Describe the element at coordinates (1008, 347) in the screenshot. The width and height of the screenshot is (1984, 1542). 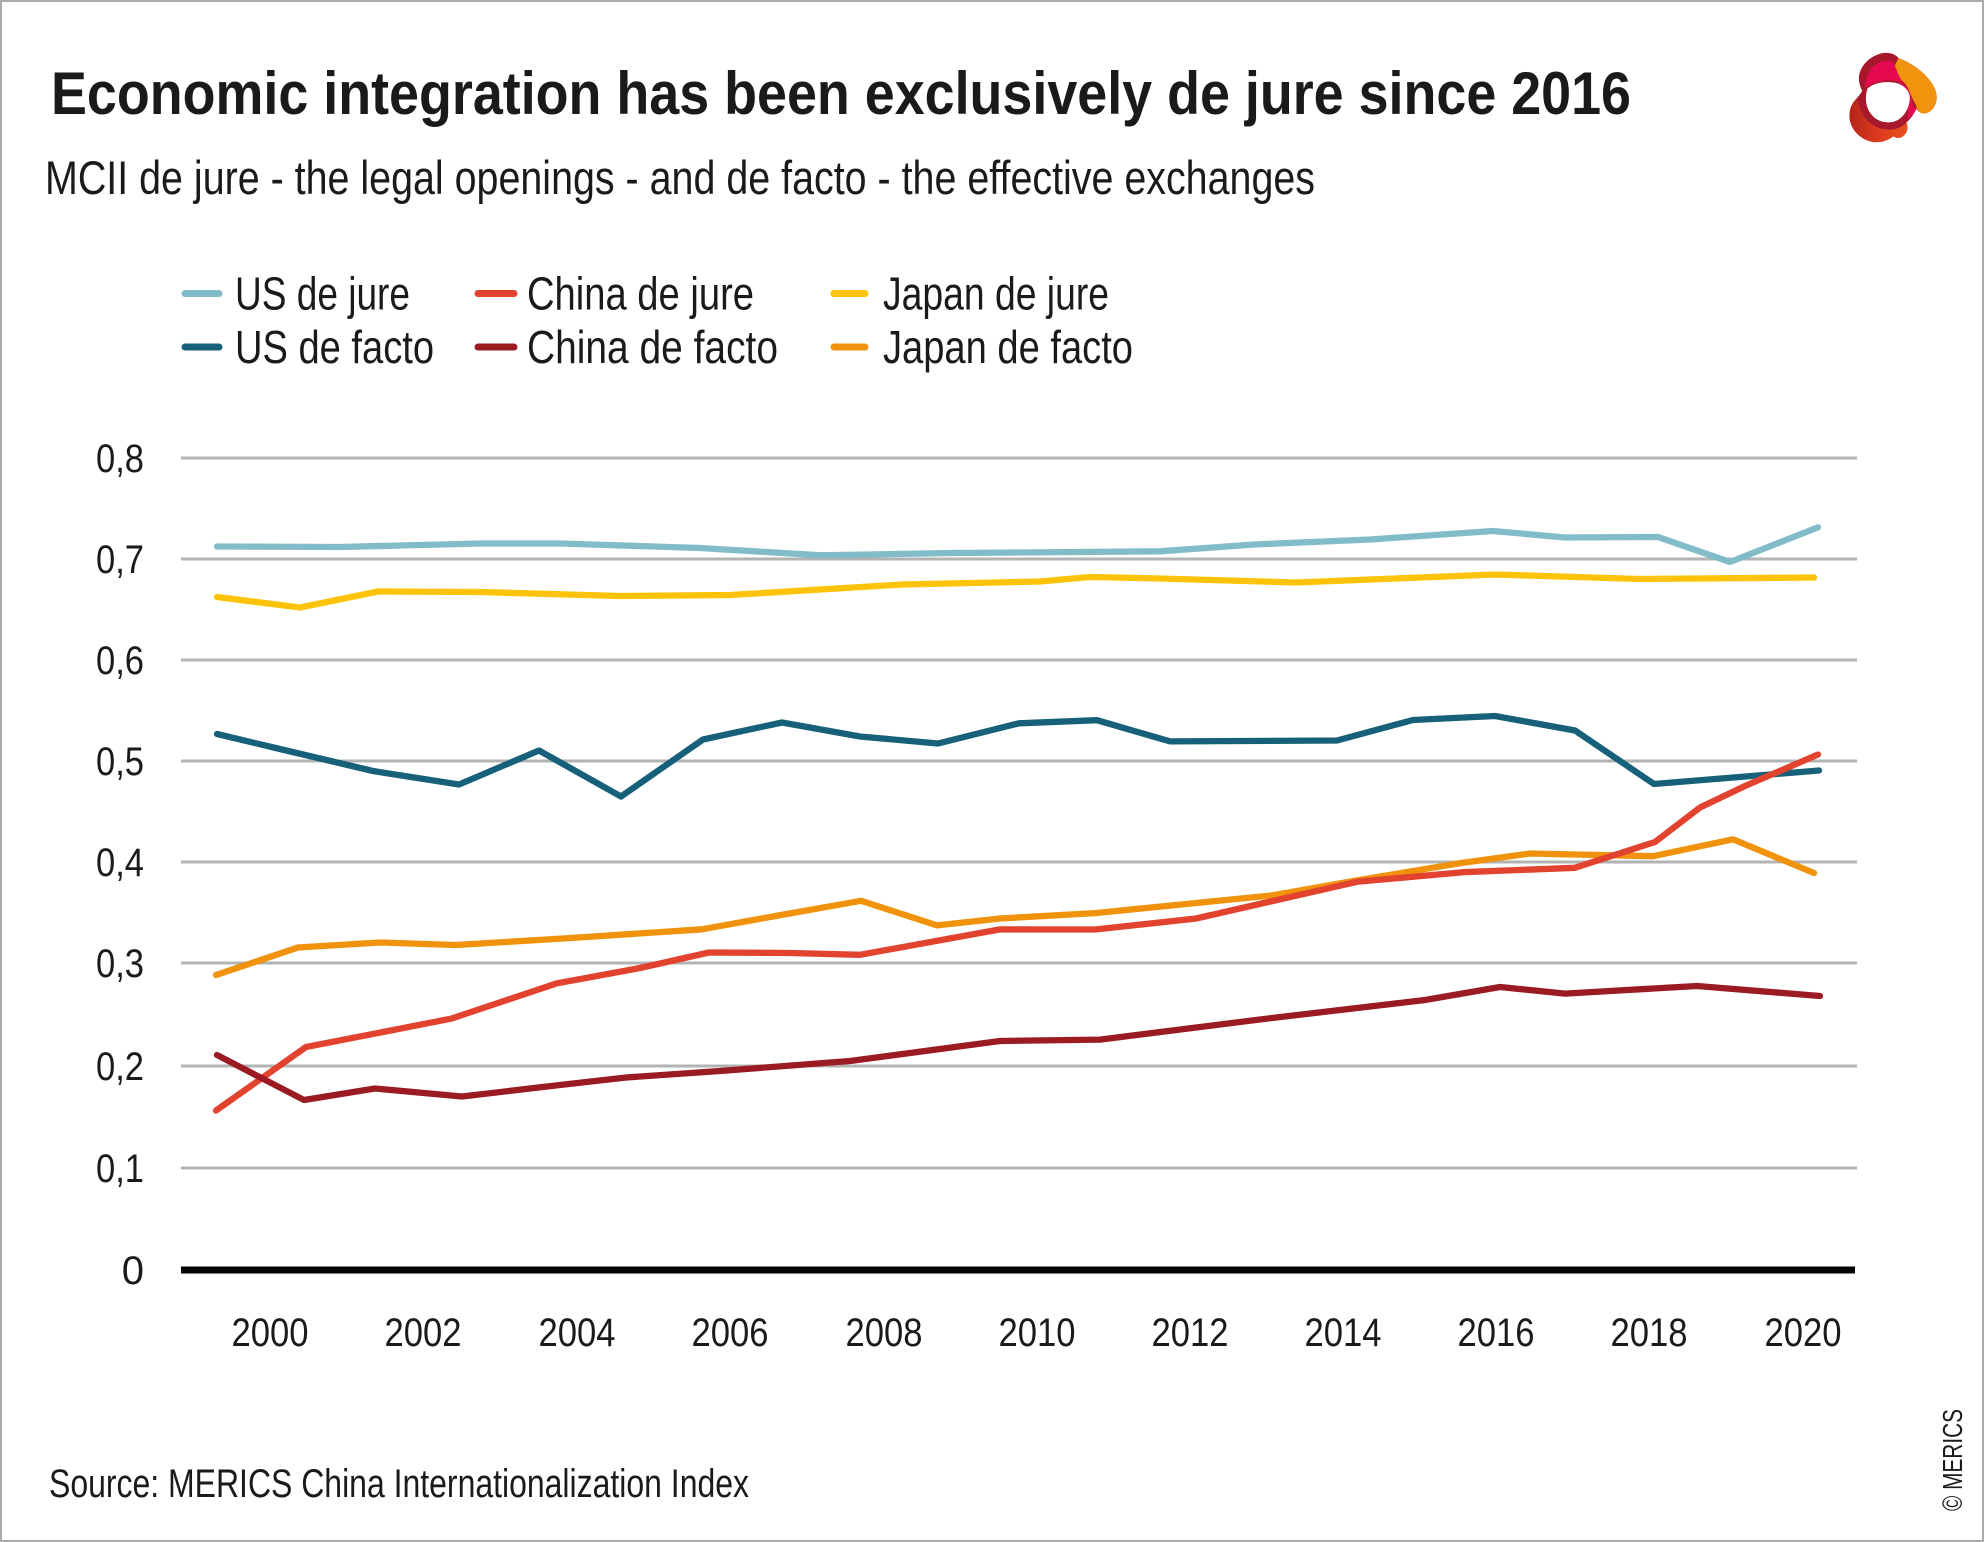
I see `svg-text: Japan de facto` at that location.